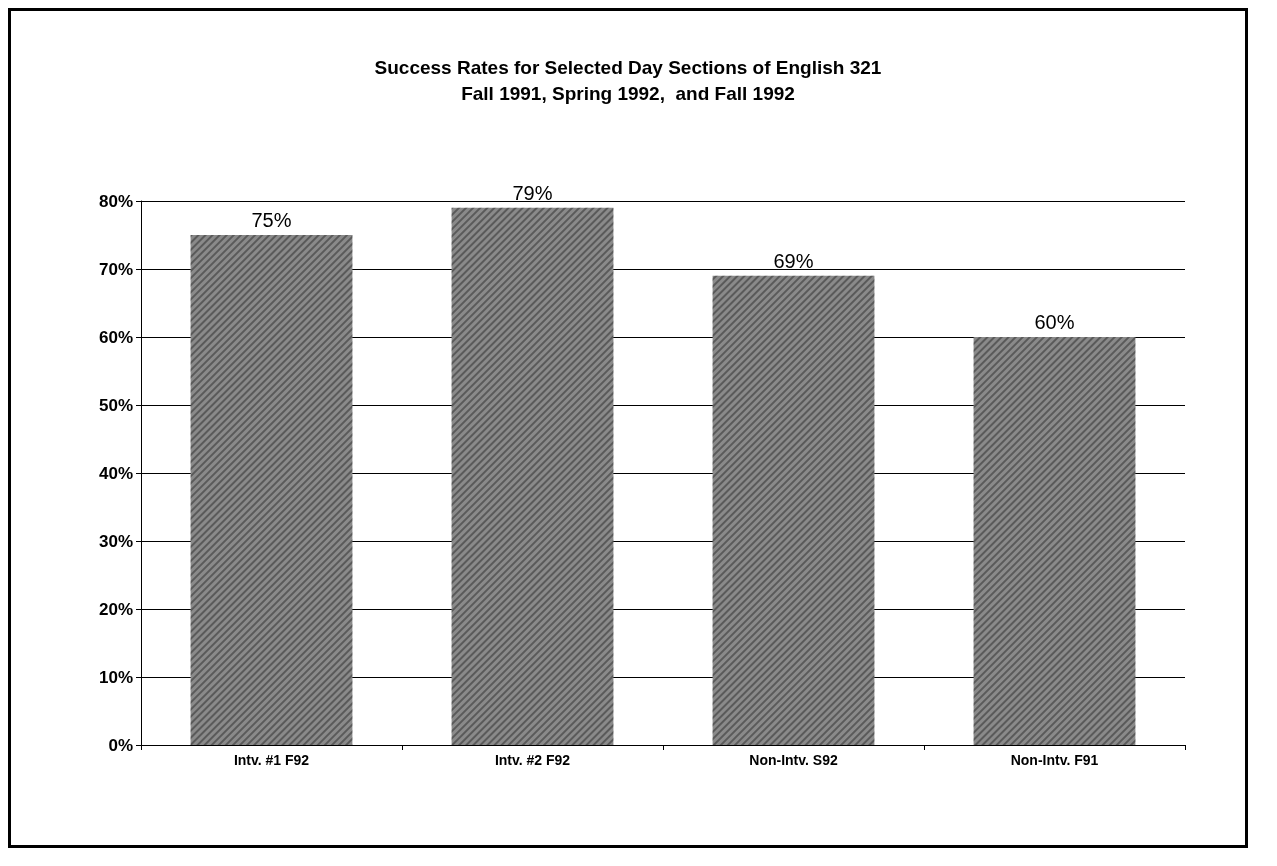 Image resolution: width=1277 pixels, height=866 pixels. What do you see at coordinates (793, 760) in the screenshot?
I see `x-tick-label: Non-Intv. S92` at bounding box center [793, 760].